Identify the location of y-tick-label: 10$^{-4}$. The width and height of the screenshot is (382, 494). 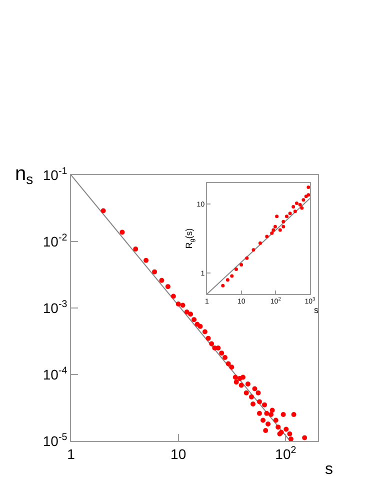
(55, 374).